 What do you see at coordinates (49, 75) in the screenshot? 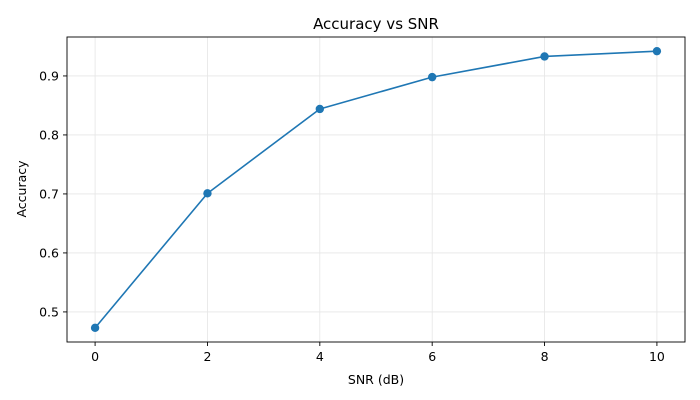
I see `y-tick-label: 0.9` at bounding box center [49, 75].